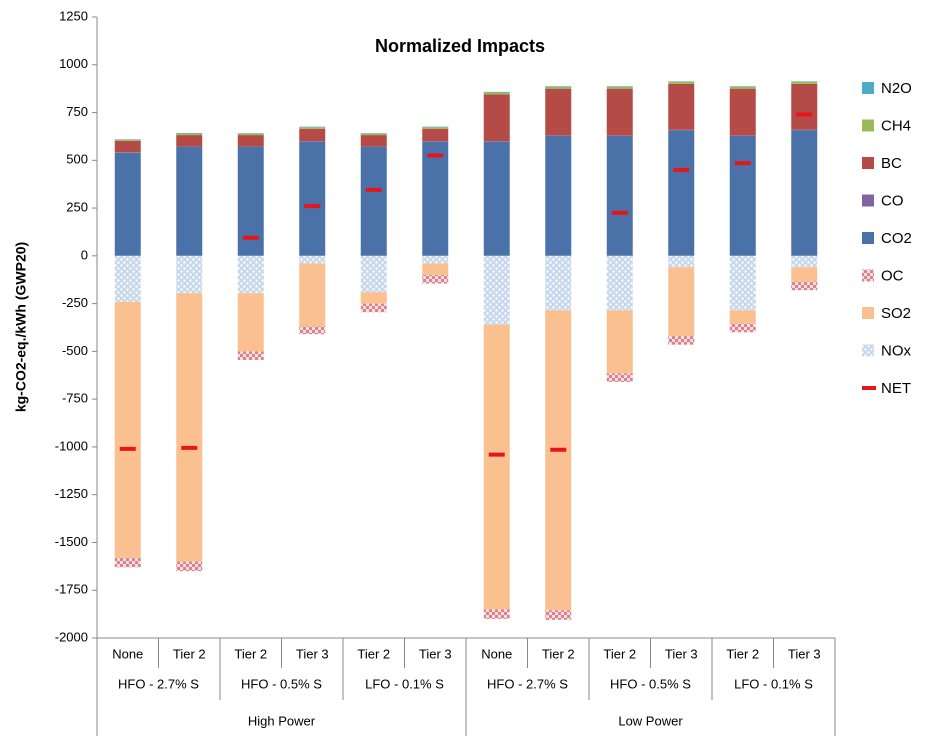  I want to click on legend-label: CH4, so click(896, 125).